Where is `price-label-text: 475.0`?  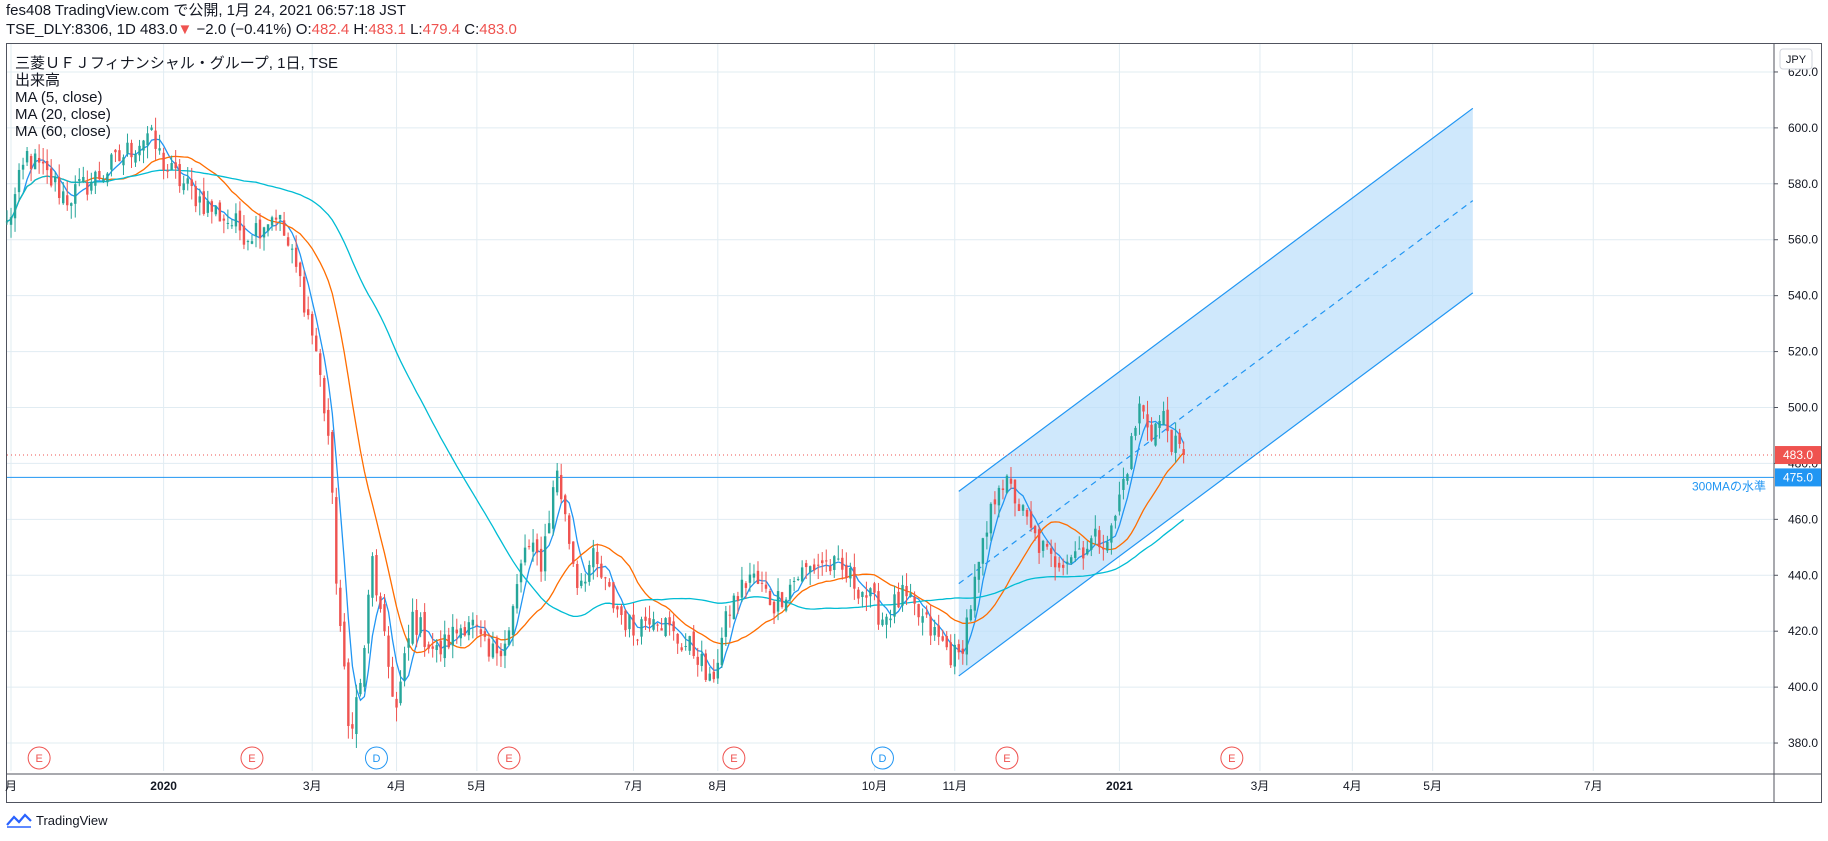
price-label-text: 475.0 is located at coordinates (1798, 477).